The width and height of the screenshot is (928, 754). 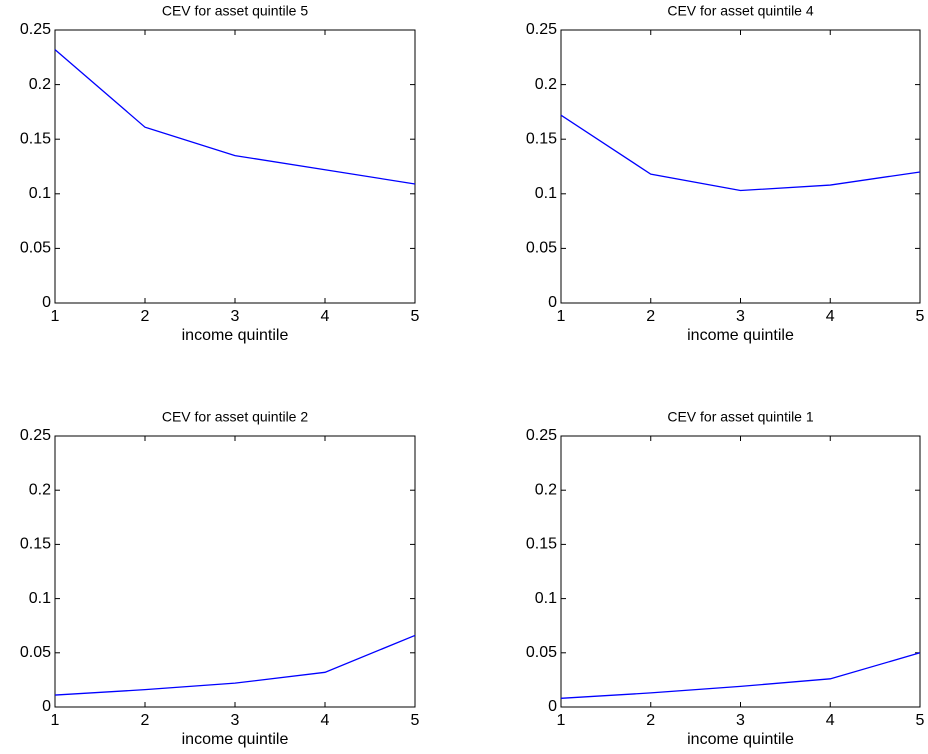 I want to click on chart-title: CEV for asset quintile 4, so click(x=740, y=11).